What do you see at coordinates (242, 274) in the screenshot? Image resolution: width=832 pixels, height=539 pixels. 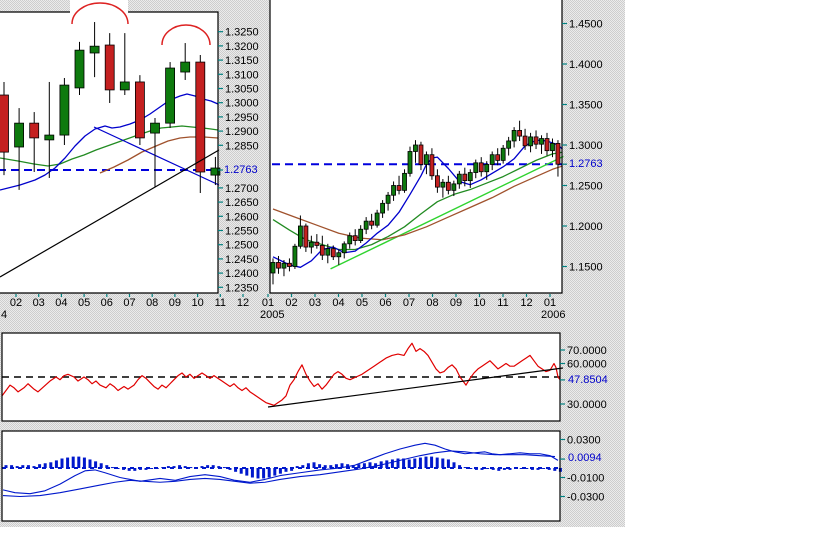 I see `axis-tick-label: 1.2400` at bounding box center [242, 274].